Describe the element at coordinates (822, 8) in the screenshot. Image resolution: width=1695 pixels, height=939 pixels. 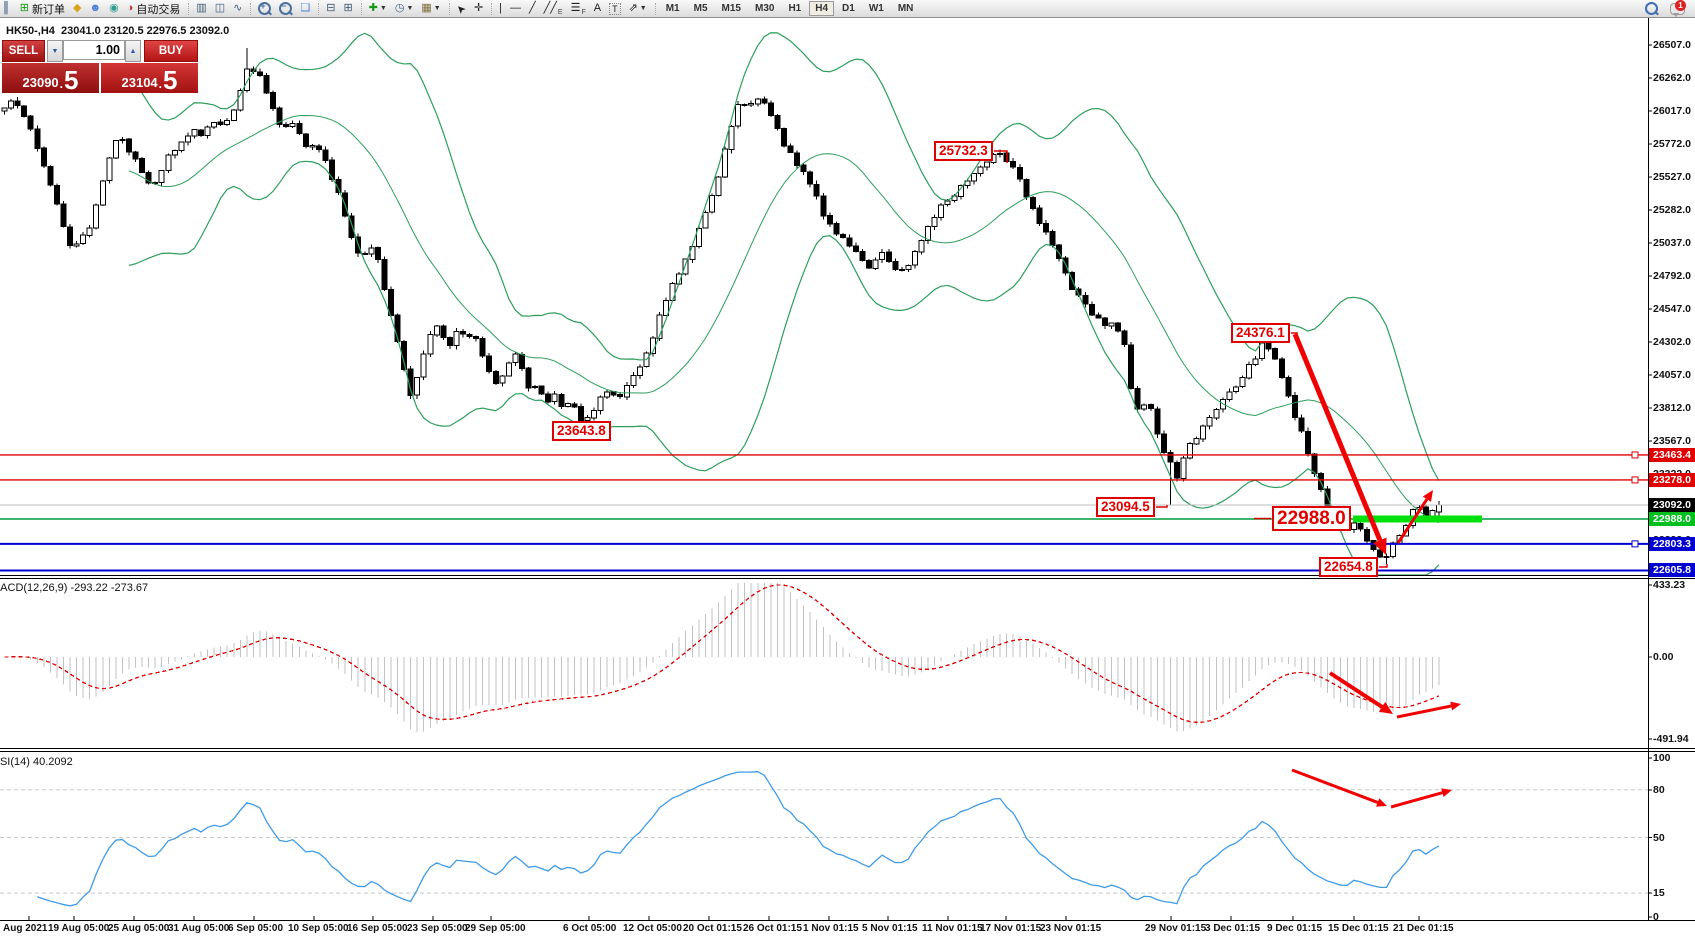
I see `timeframe-h4: H4` at that location.